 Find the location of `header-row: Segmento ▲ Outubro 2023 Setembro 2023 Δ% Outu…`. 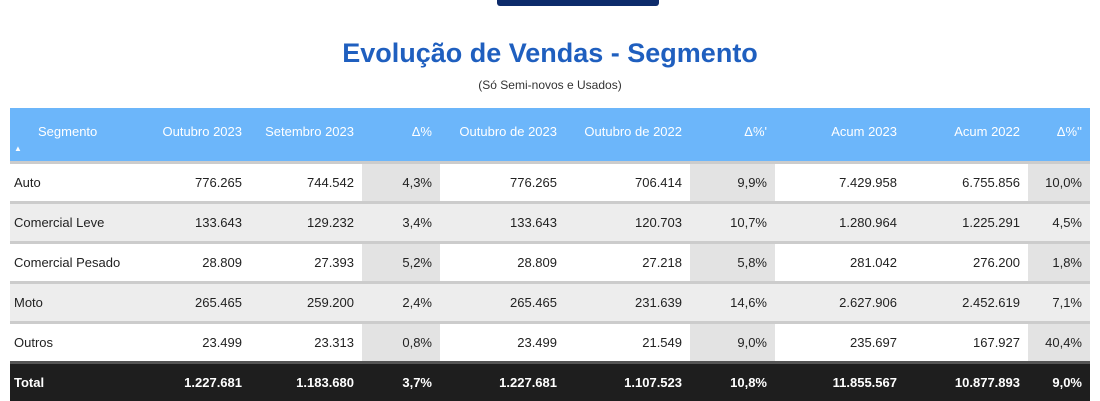

header-row: Segmento ▲ Outubro 2023 Setembro 2023 Δ% Outu… is located at coordinates (550, 135).